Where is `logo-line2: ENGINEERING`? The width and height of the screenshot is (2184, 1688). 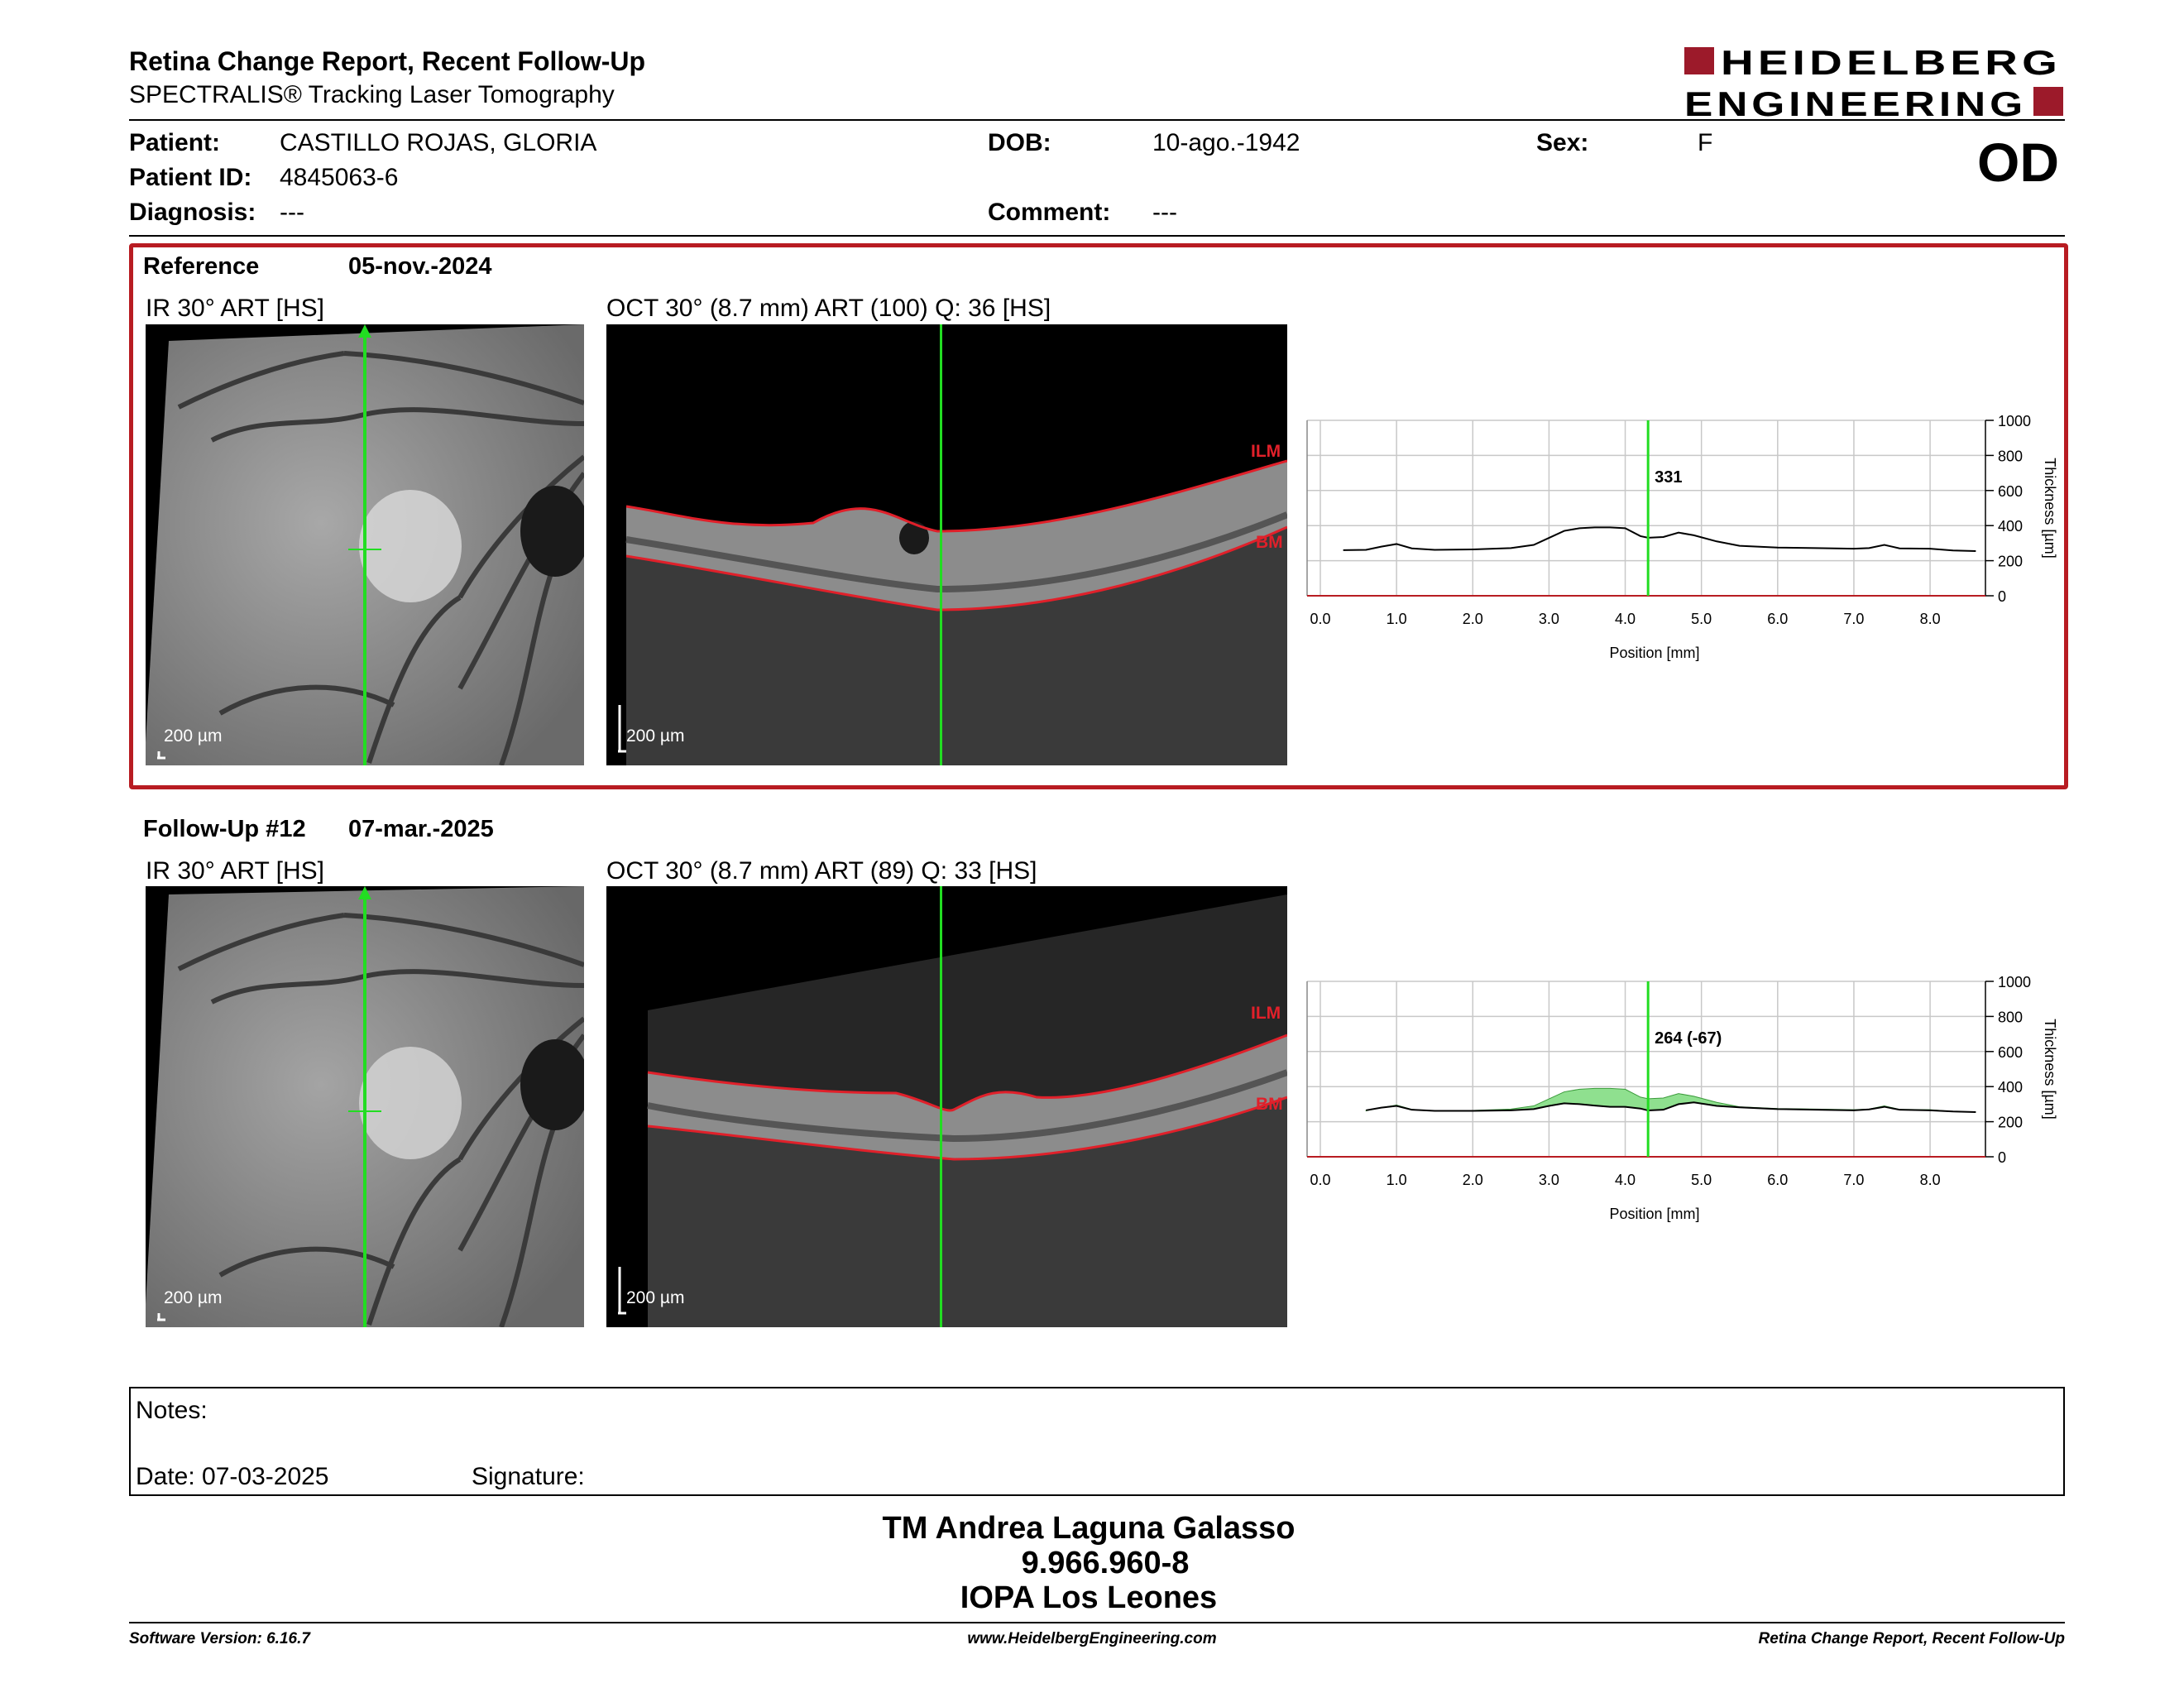 logo-line2: ENGINEERING is located at coordinates (1855, 102).